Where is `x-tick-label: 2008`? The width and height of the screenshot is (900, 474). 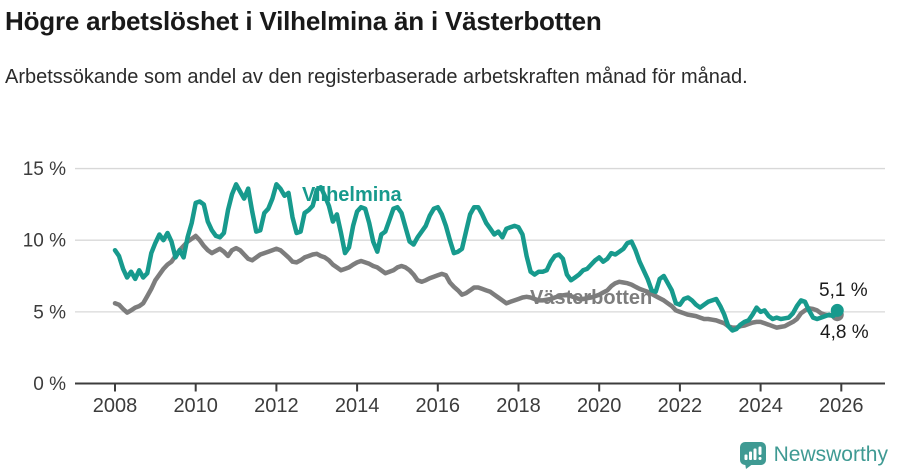 x-tick-label: 2008 is located at coordinates (115, 406).